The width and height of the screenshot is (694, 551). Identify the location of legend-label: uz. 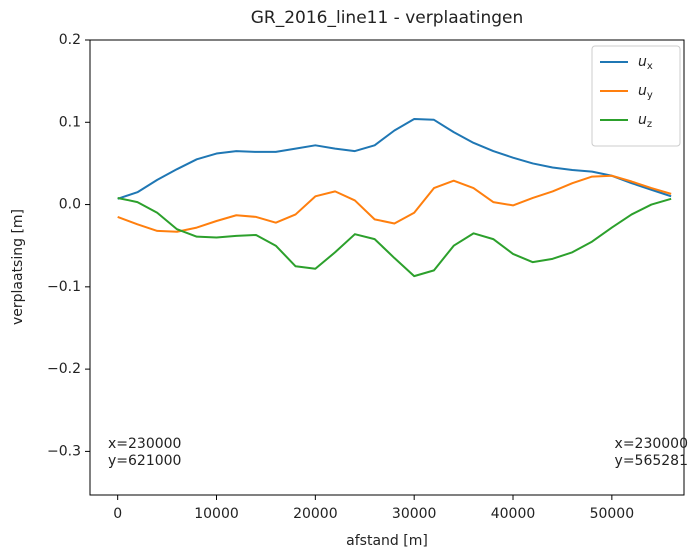
(645, 121).